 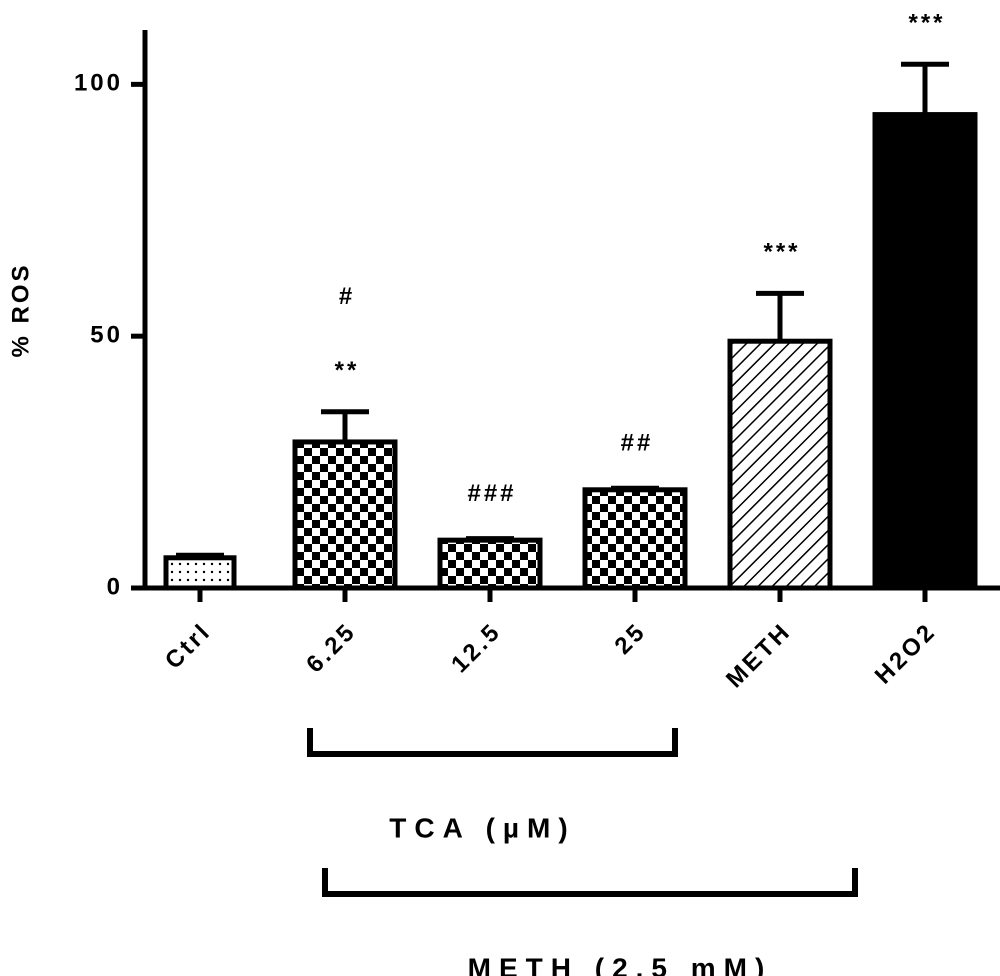 I want to click on y-tick-label: 50, so click(x=106, y=335).